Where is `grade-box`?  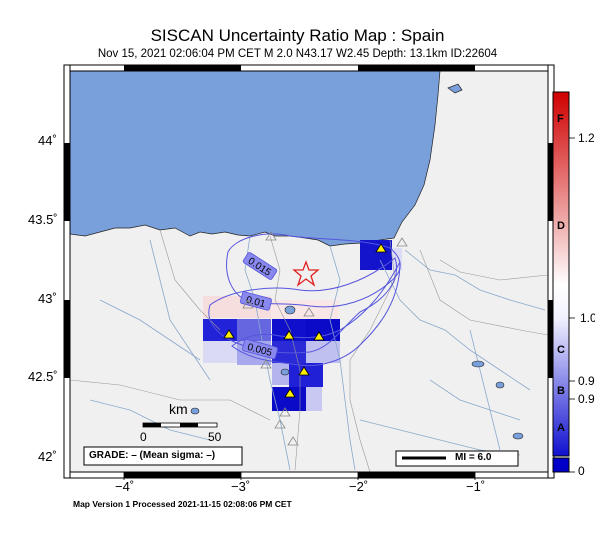
grade-box is located at coordinates (163, 456).